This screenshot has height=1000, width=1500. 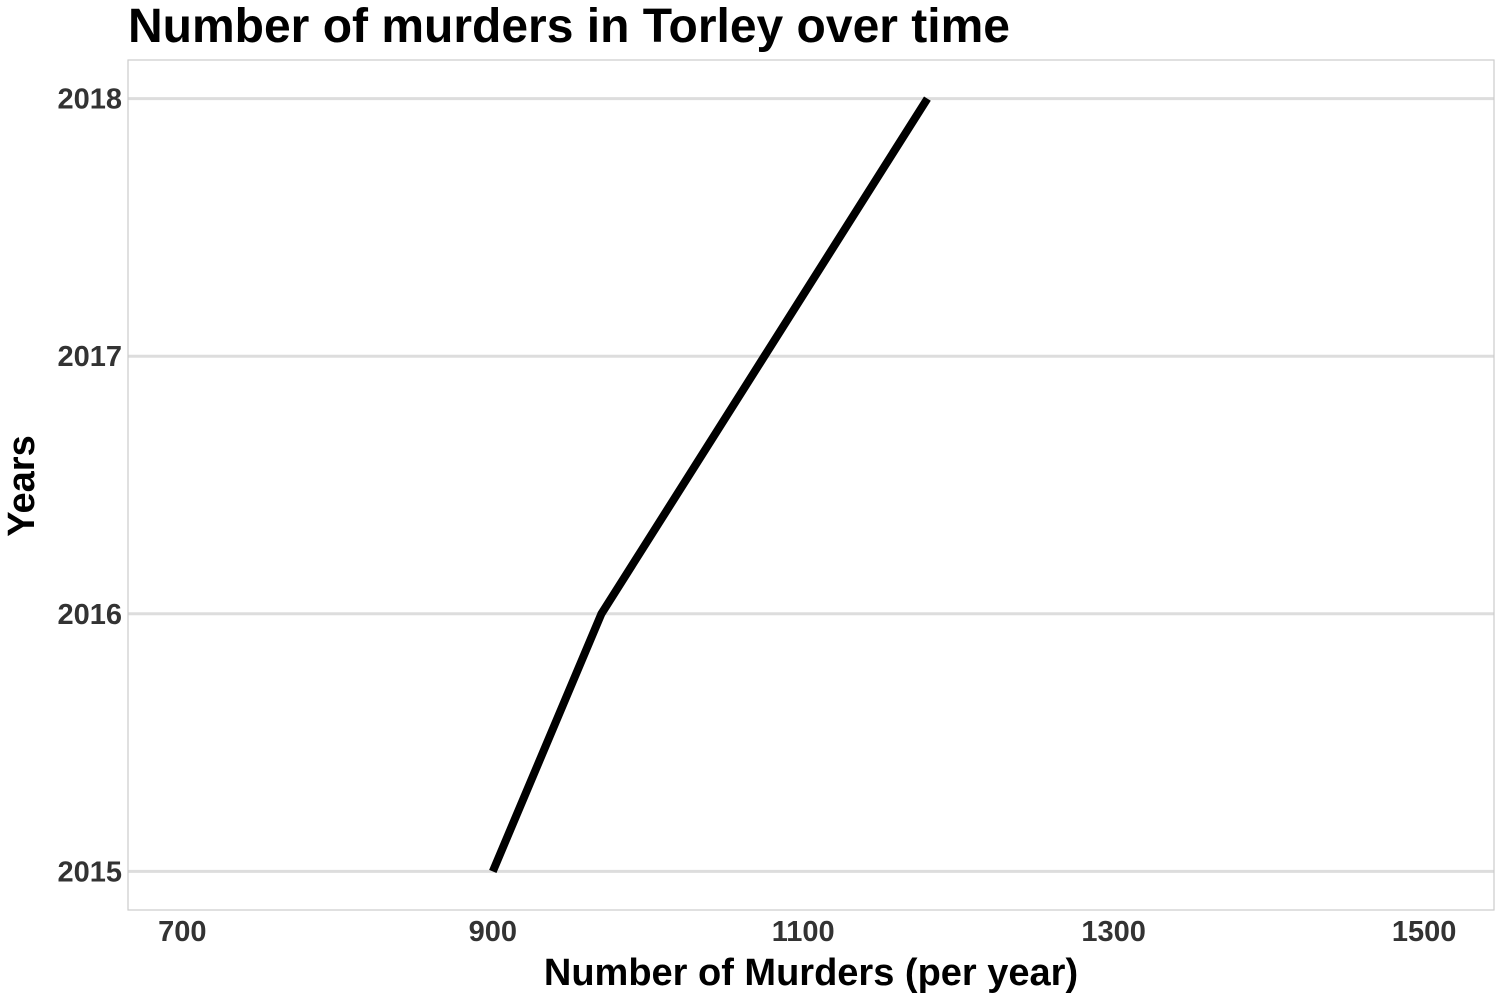 I want to click on x-tick-label-4: 1500, so click(x=1424, y=932).